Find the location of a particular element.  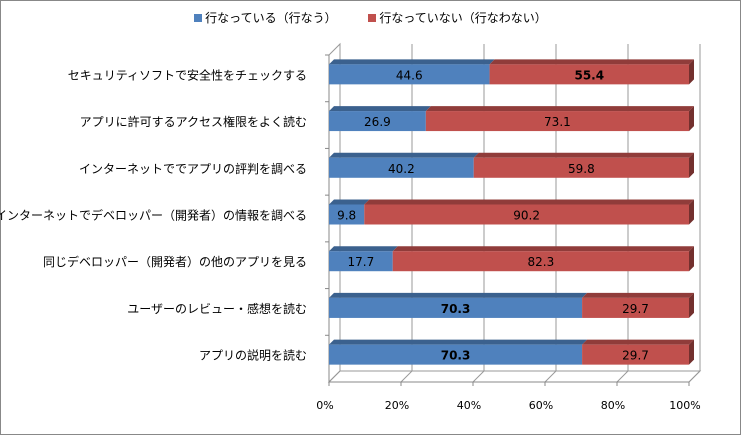

legend-item-series-1: 行なっていない（行なわない） is located at coordinates (457, 17).